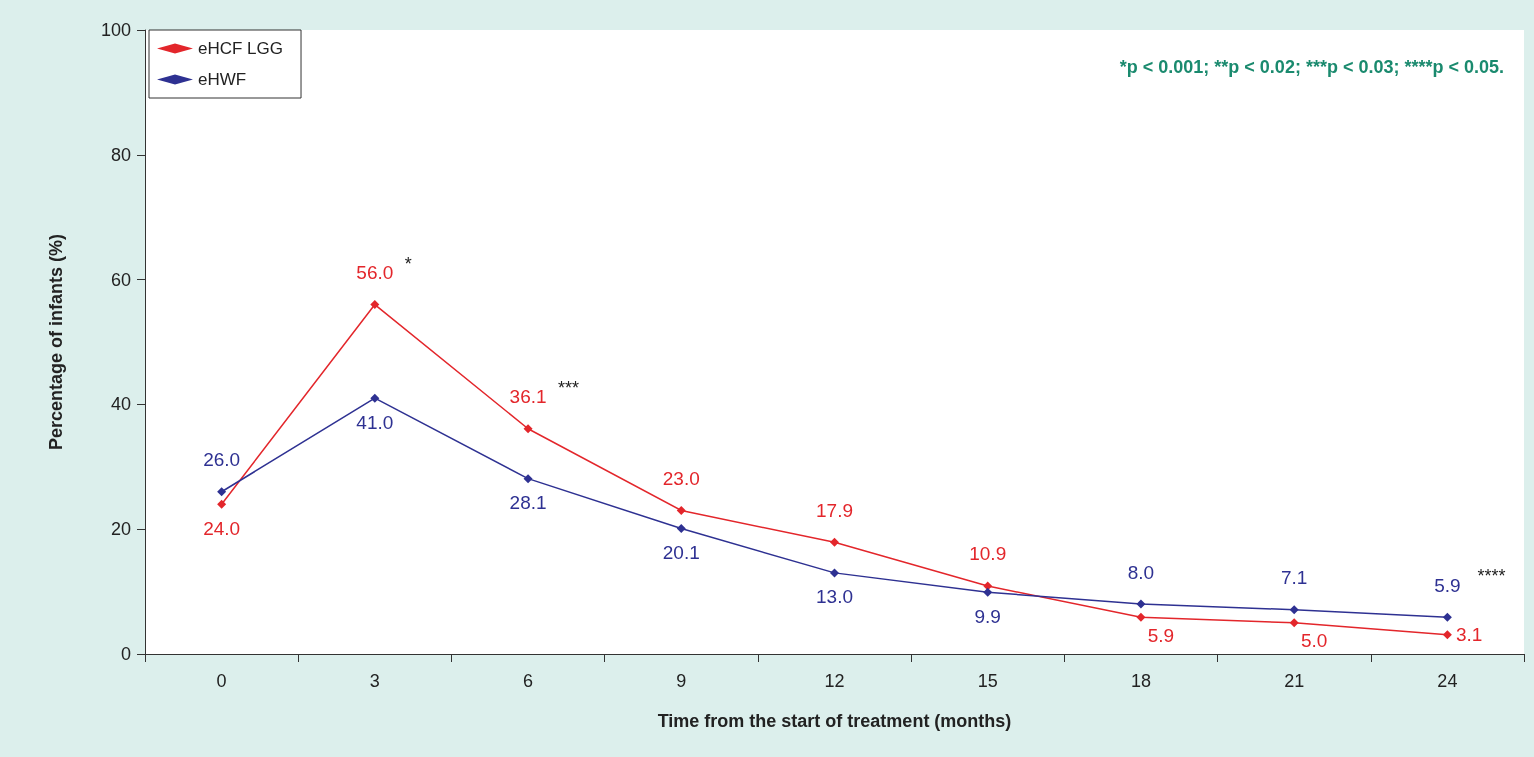 The height and width of the screenshot is (757, 1534). I want to click on data-label: 28.1, so click(528, 503).